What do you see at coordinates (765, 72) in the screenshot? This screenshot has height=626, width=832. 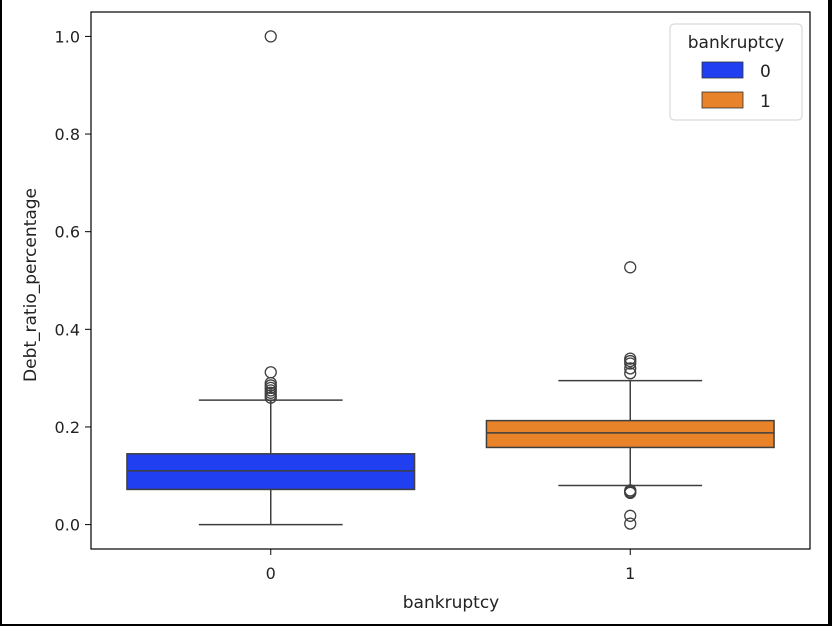 I see `legend-label-0: 0` at bounding box center [765, 72].